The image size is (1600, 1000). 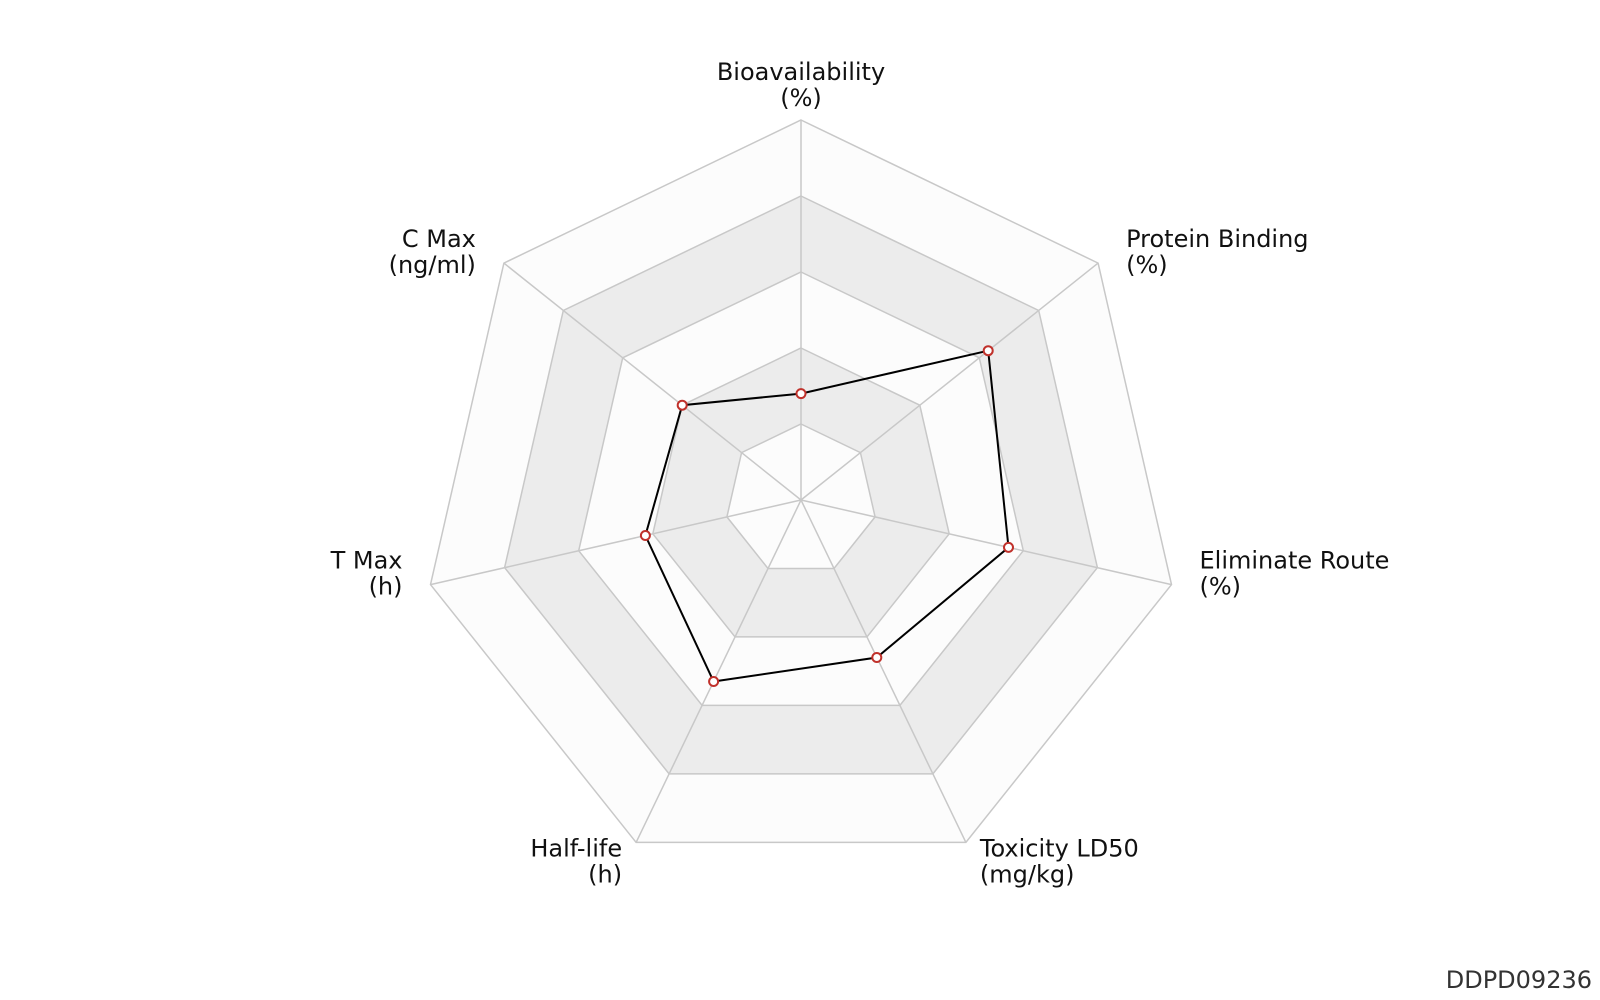 What do you see at coordinates (1295, 561) in the screenshot?
I see `axis-label-name: Eliminate Route` at bounding box center [1295, 561].